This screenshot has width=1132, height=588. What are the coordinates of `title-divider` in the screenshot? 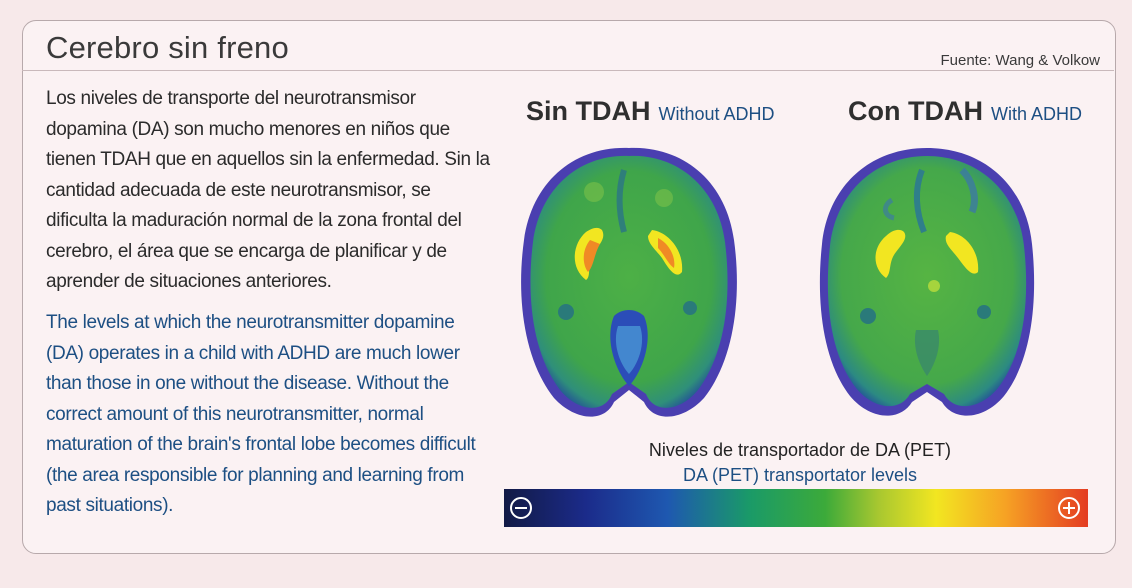 It's located at (568, 70).